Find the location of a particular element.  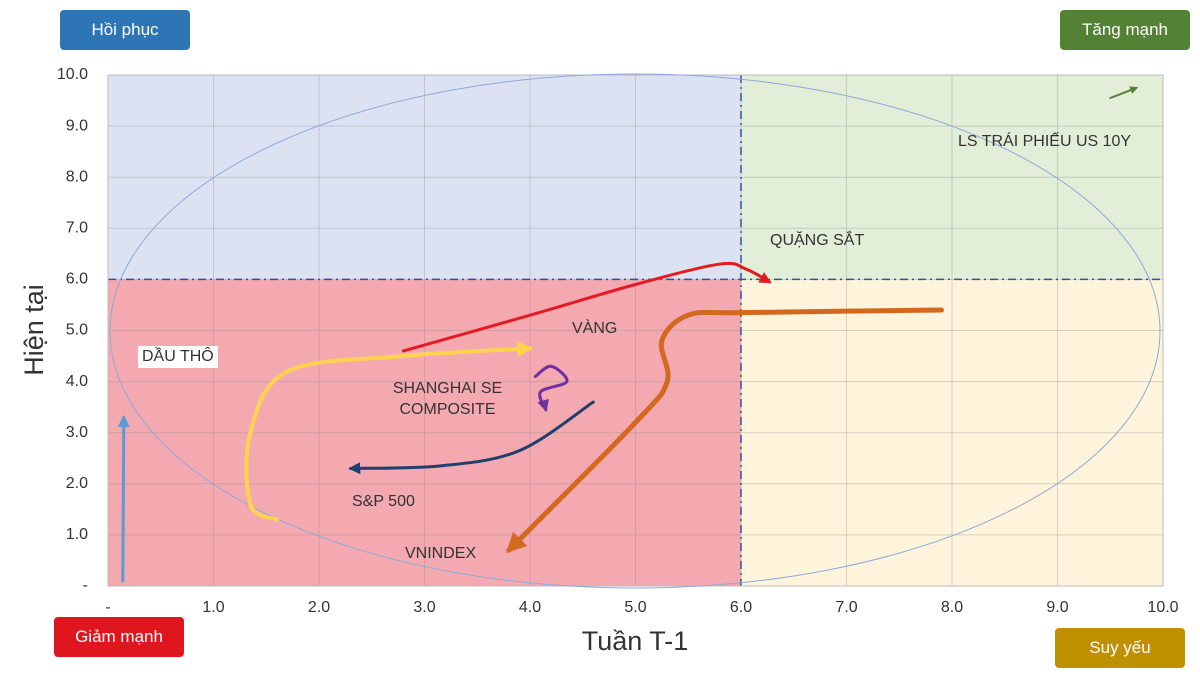

quadrant-label: Suy yếu is located at coordinates (1120, 648).